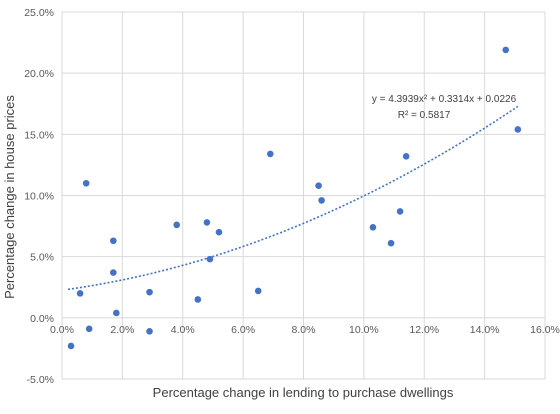 The width and height of the screenshot is (560, 414). I want to click on x-tick-label: 8.0%, so click(304, 330).